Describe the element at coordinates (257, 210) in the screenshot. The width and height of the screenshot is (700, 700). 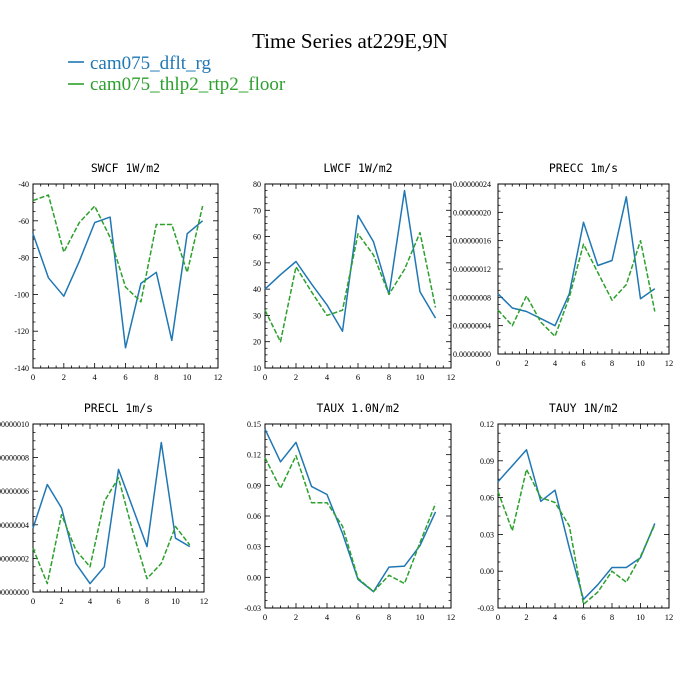
I see `y-tick-label: 70` at that location.